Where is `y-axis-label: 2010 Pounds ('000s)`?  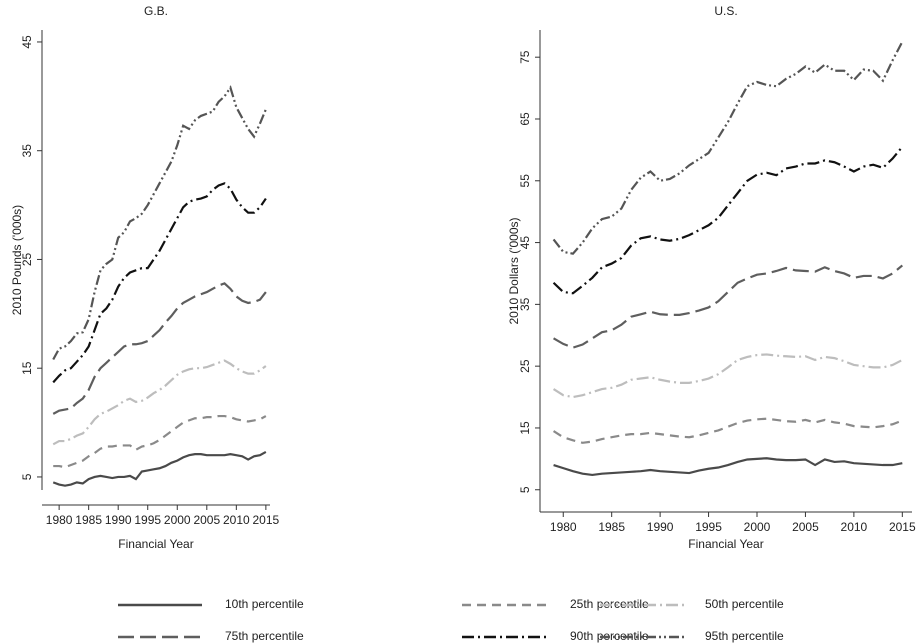
y-axis-label: 2010 Pounds ('000s) is located at coordinates (17, 260).